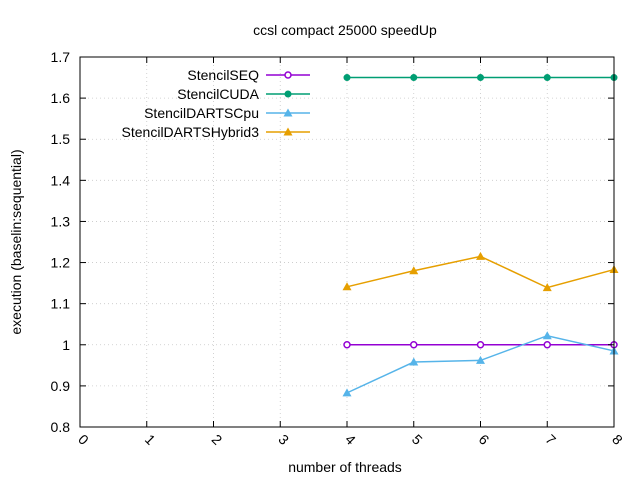 Image resolution: width=640 pixels, height=480 pixels. What do you see at coordinates (16, 241) in the screenshot?
I see `y-axis-label: execution (baselin:sequential)` at bounding box center [16, 241].